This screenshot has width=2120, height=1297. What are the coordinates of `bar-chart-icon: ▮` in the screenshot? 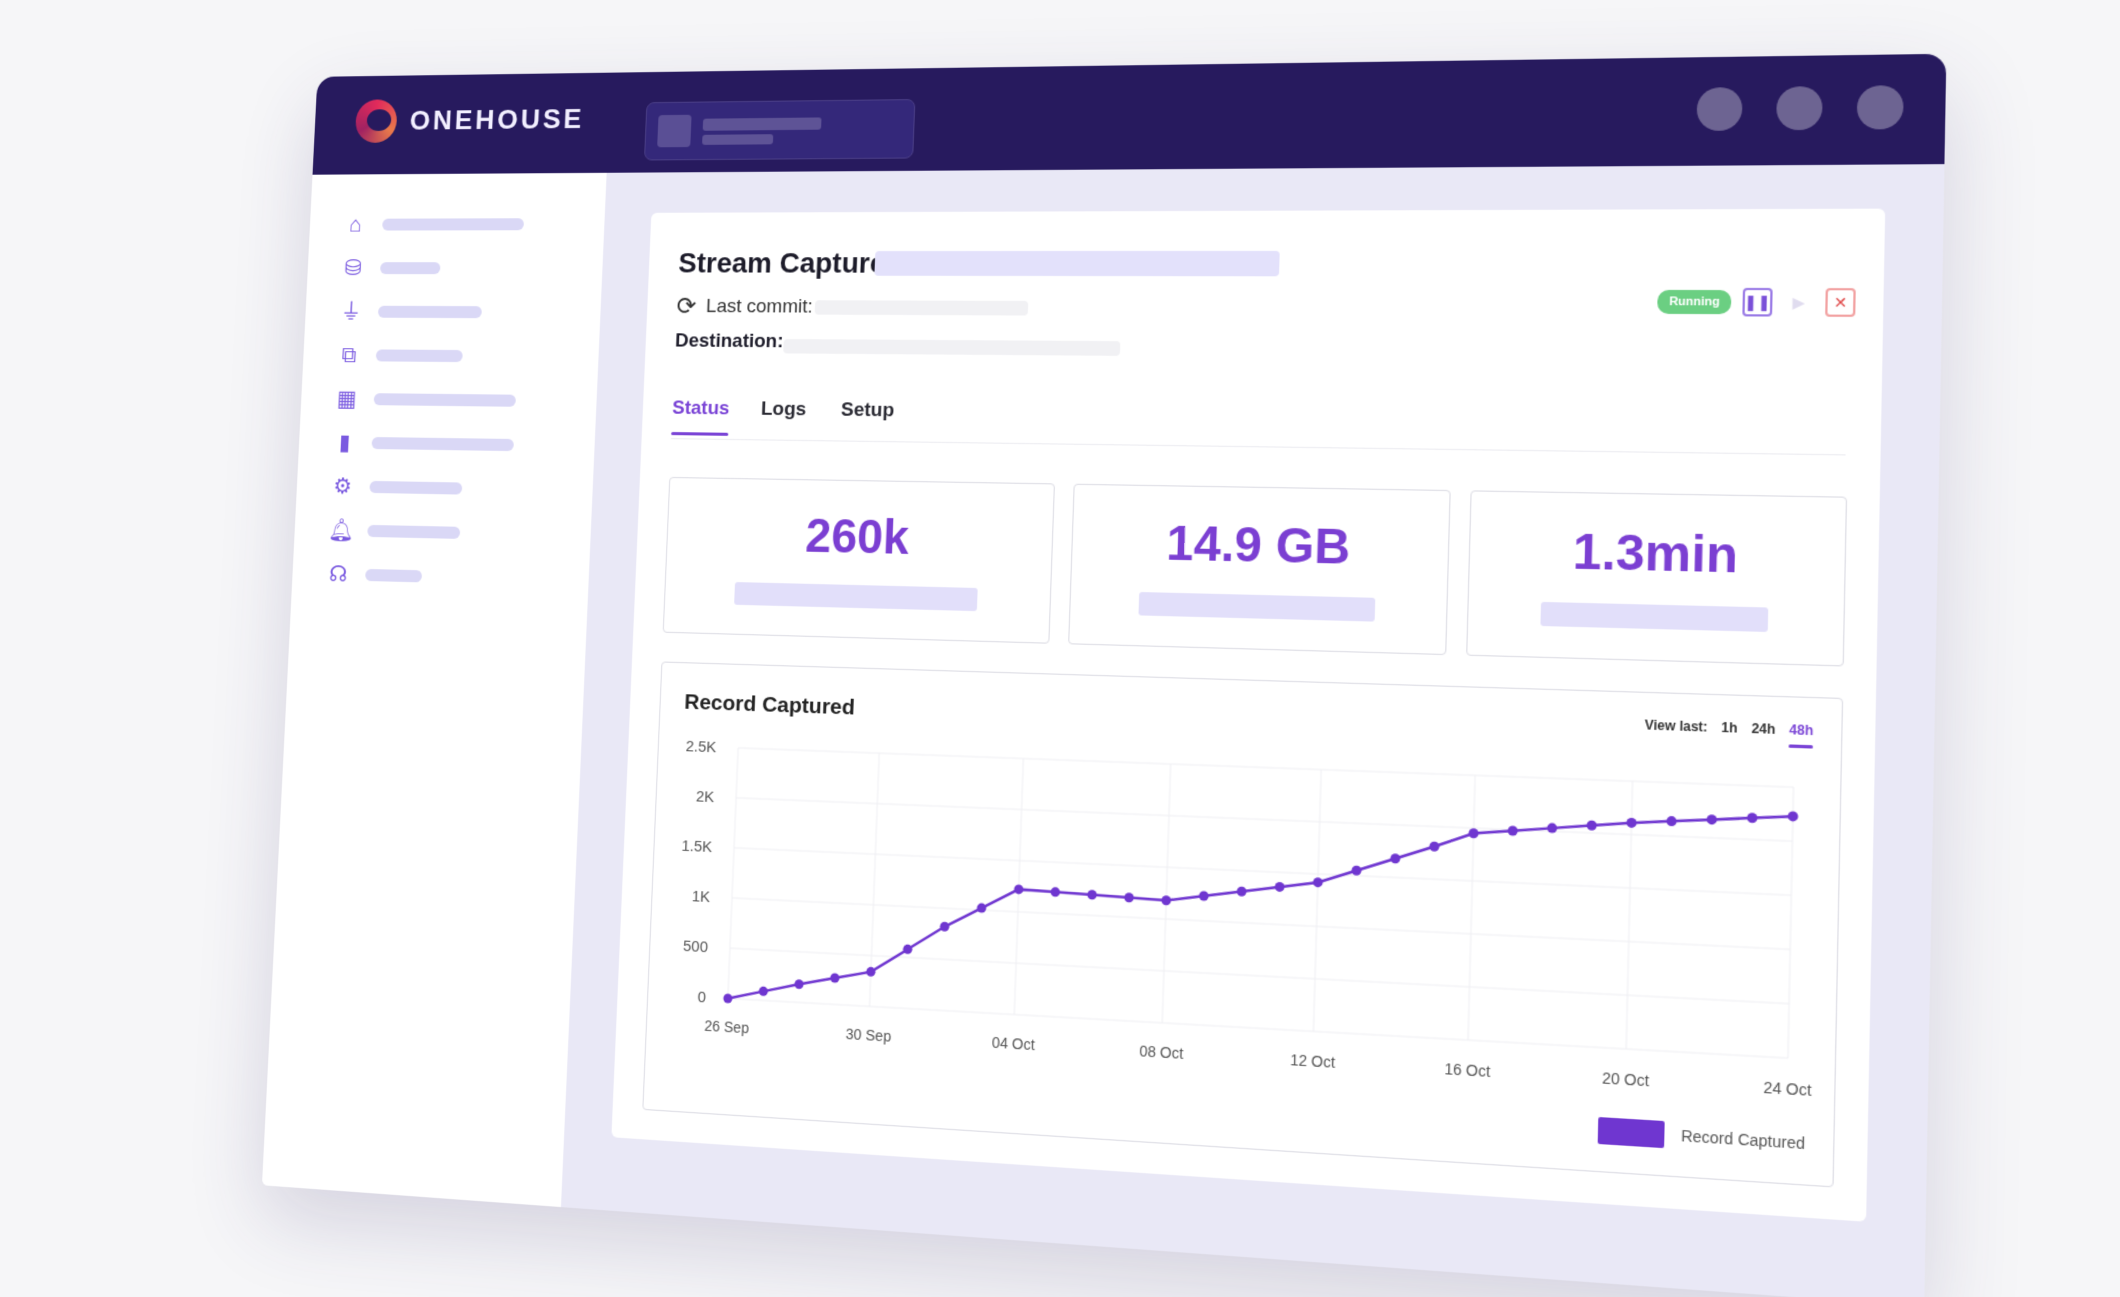 It's located at (345, 443).